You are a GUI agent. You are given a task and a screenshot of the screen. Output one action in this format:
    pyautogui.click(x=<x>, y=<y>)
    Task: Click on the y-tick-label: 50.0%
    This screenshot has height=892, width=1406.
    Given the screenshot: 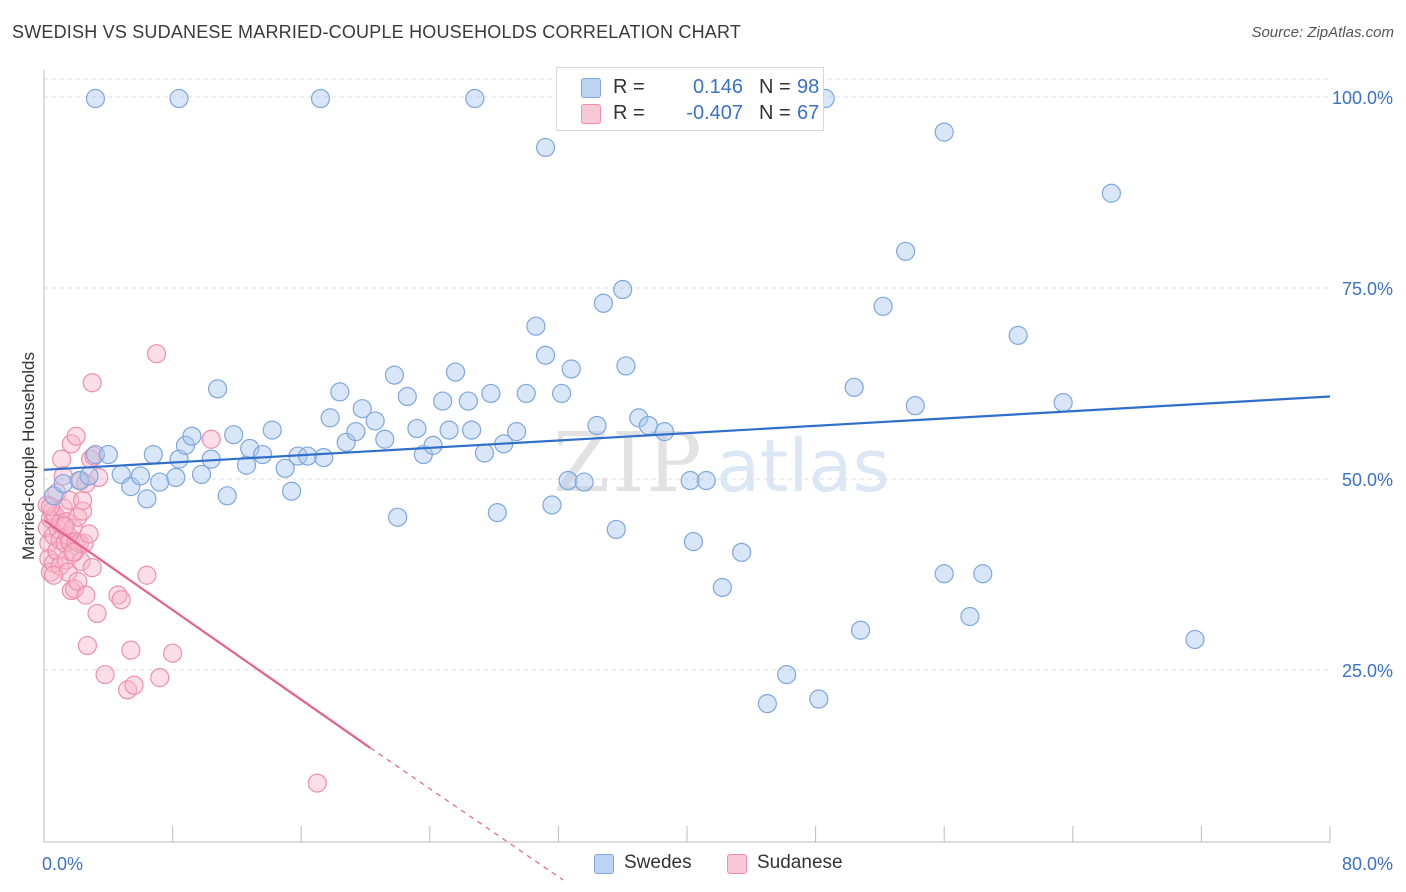 What is the action you would take?
    pyautogui.click(x=1367, y=480)
    